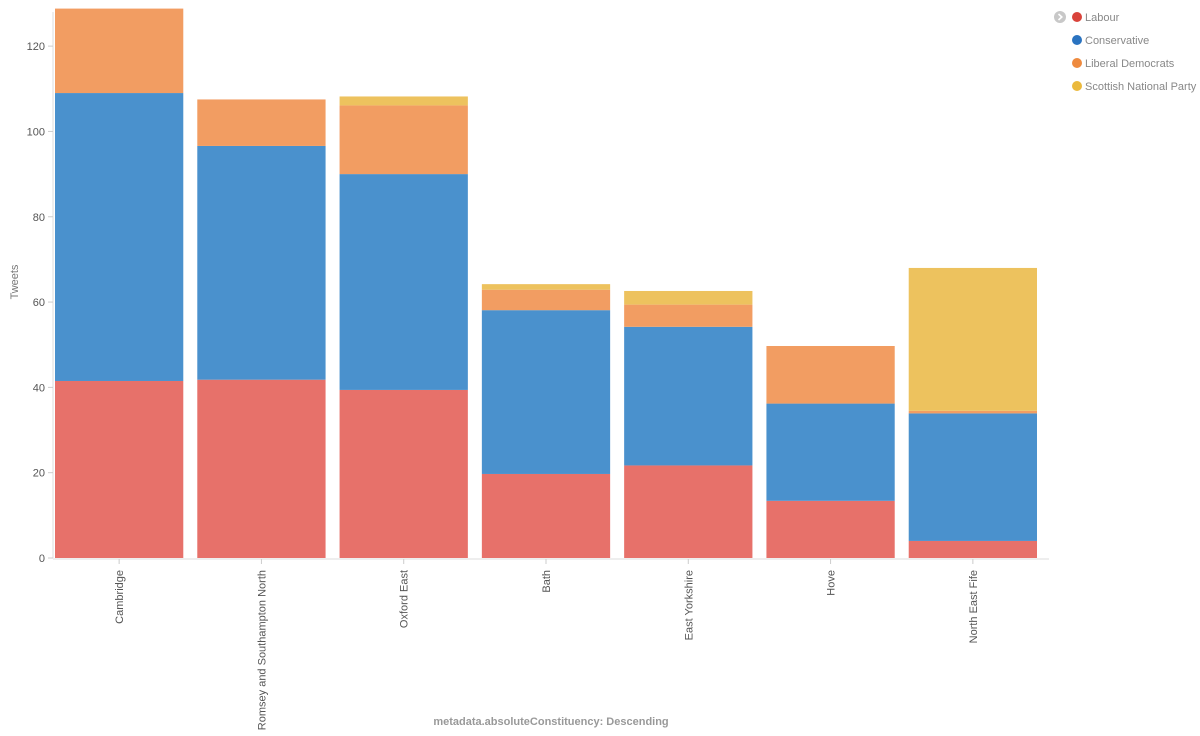 This screenshot has height=736, width=1200. I want to click on legend-toggle-circle, so click(1060, 17).